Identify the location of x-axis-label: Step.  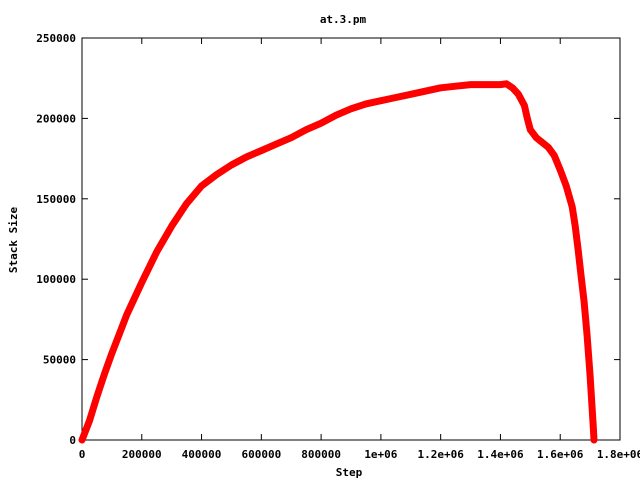
(349, 472).